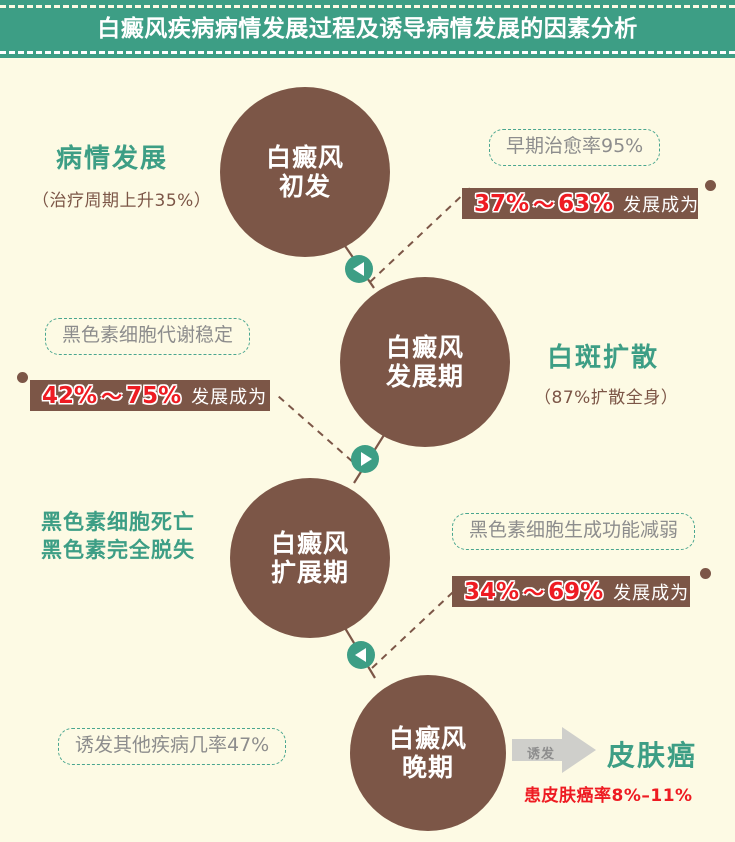  Describe the element at coordinates (112, 396) in the screenshot. I see `percent-banner-2-tilde: ～` at that location.